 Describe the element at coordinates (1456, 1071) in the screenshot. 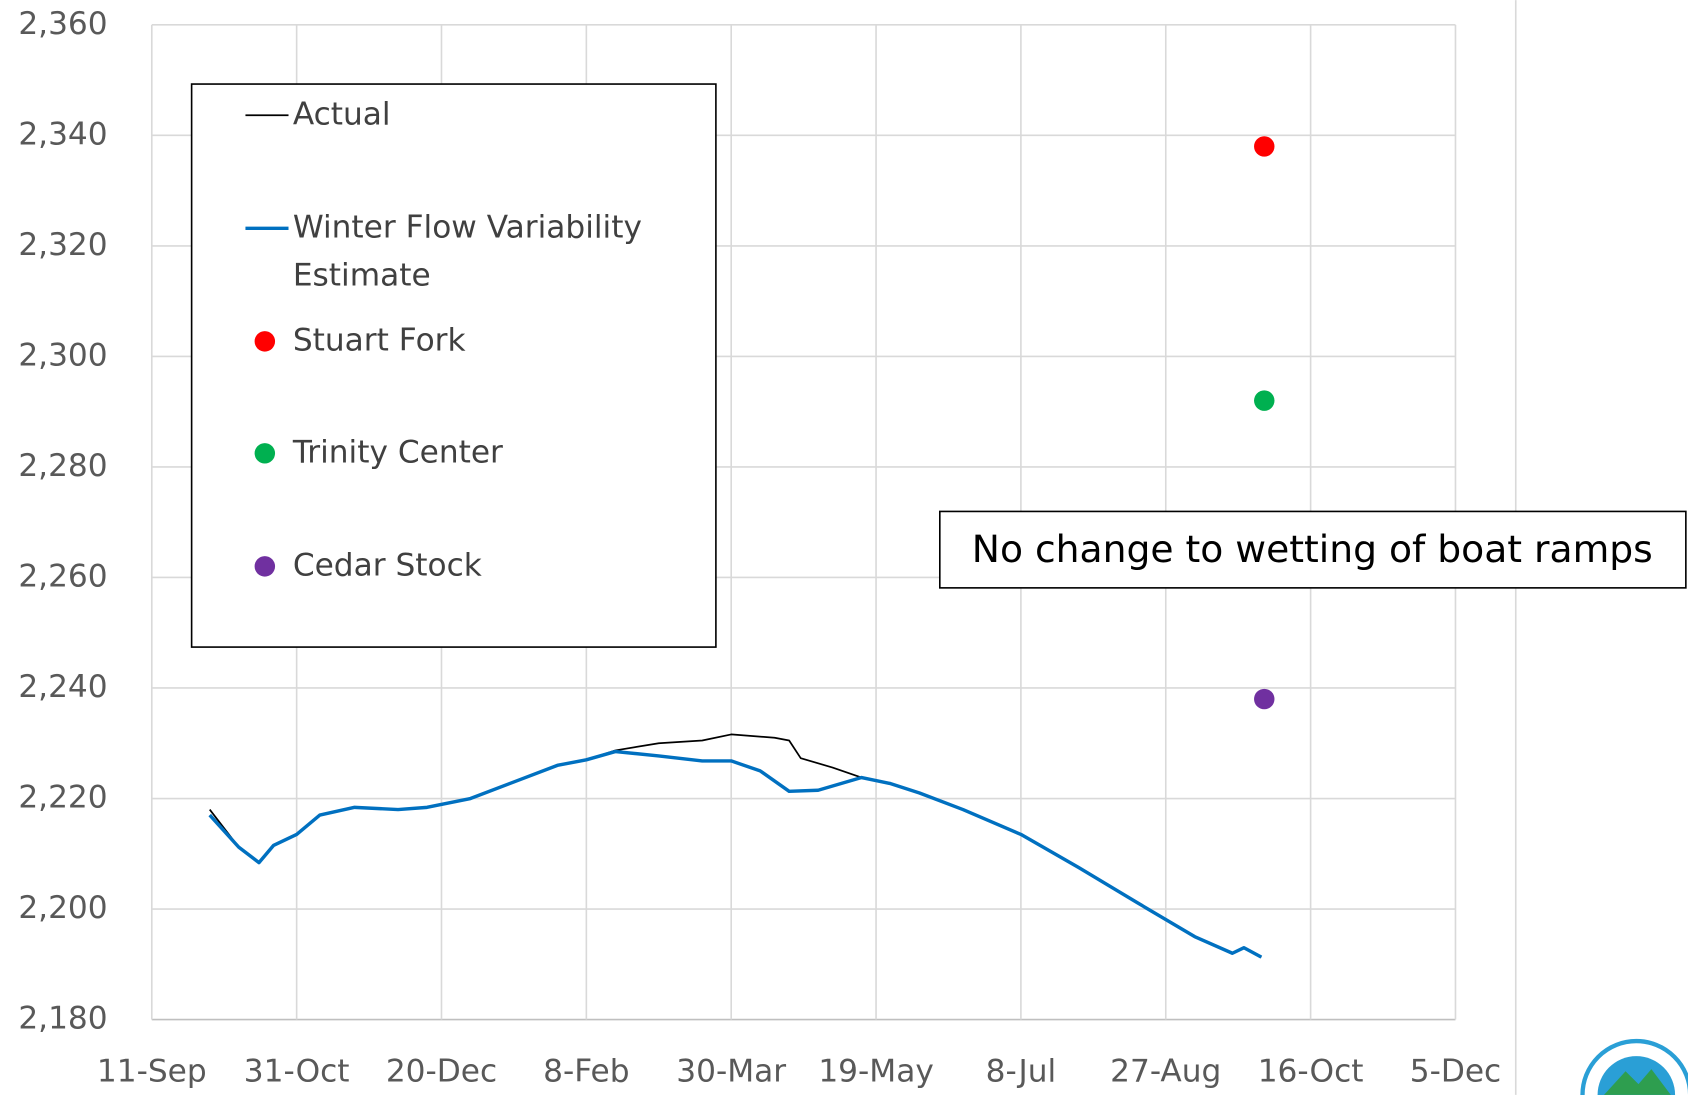

I see `x-tick-label: 5-Dec` at that location.